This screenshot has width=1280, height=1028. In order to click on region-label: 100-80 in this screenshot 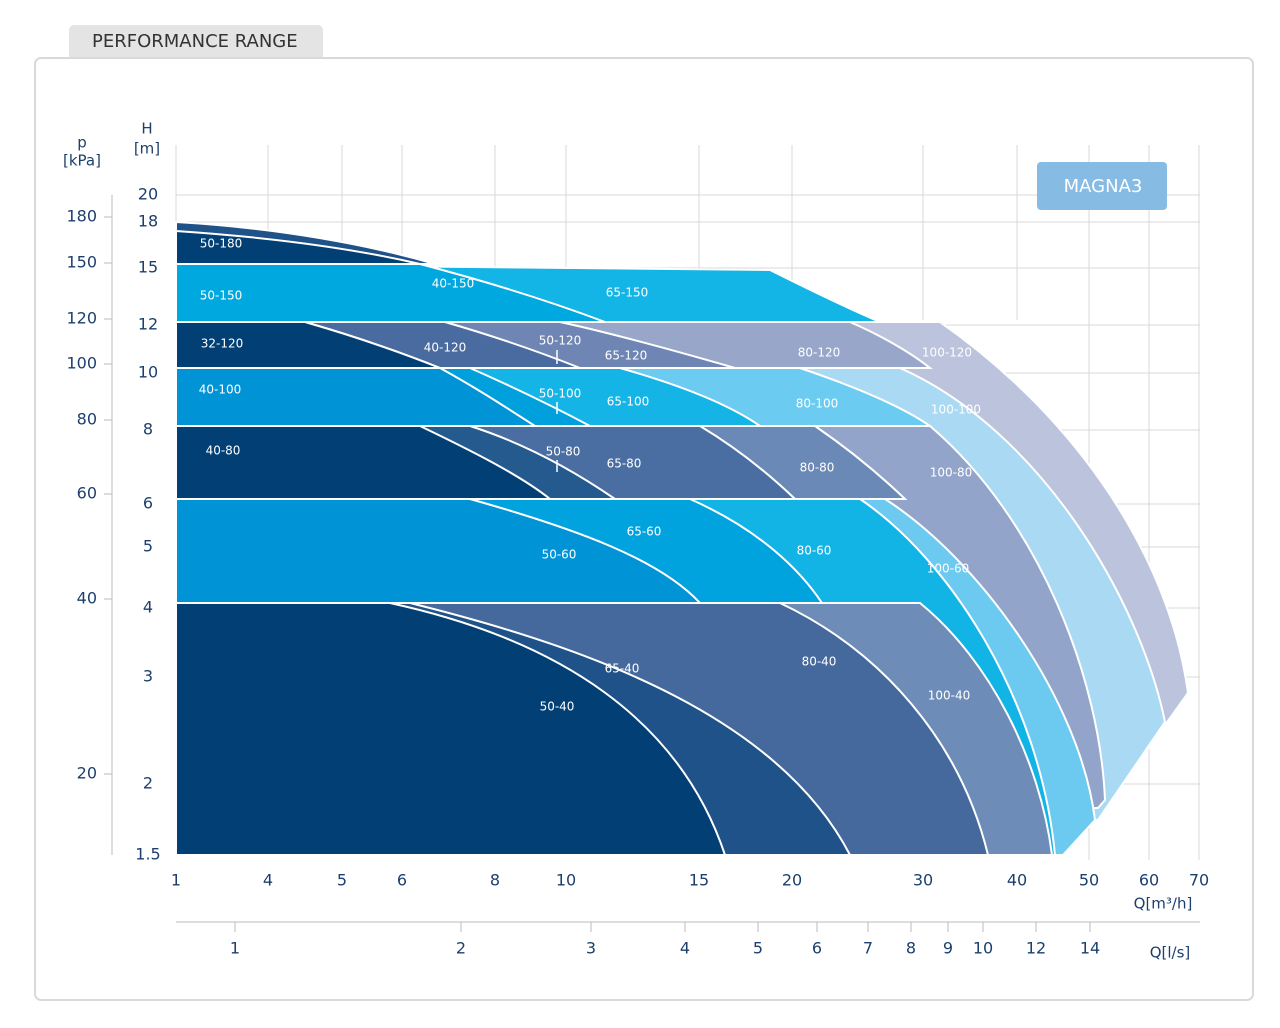, I will do `click(951, 473)`.